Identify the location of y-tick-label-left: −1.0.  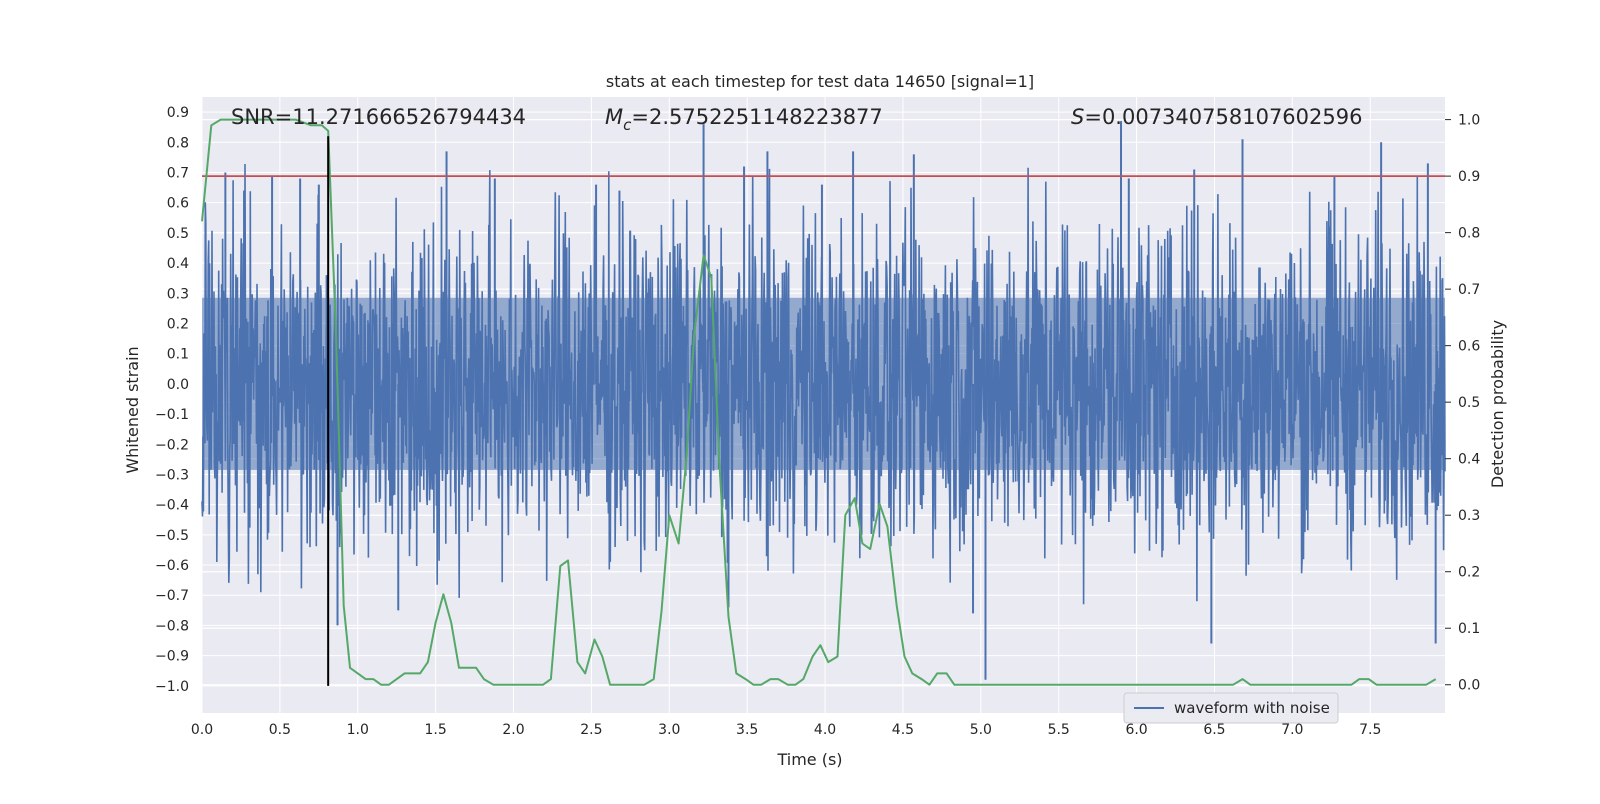
(172, 687).